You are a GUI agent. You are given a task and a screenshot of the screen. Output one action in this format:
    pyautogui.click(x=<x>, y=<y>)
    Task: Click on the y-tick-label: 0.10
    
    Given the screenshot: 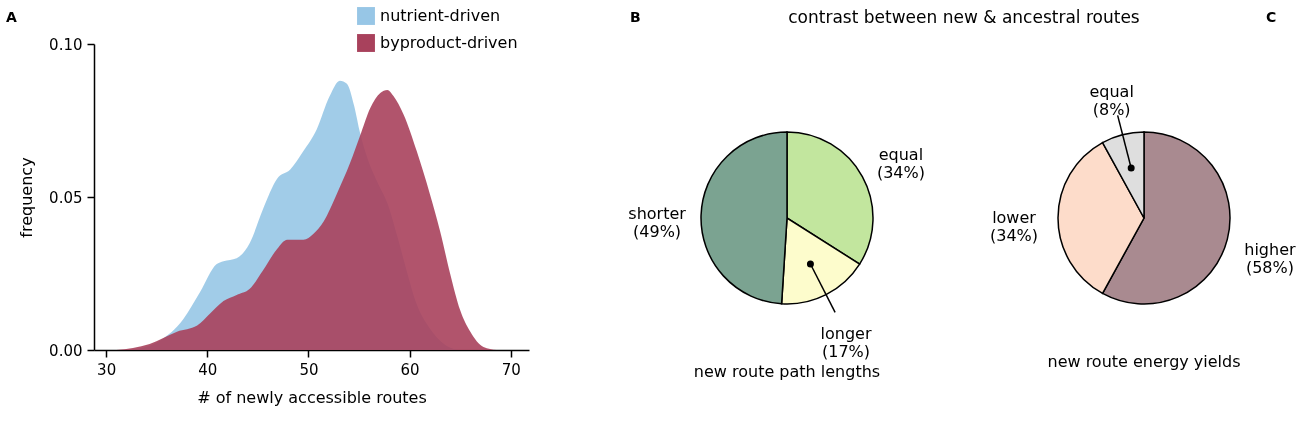 What is the action you would take?
    pyautogui.click(x=66, y=44)
    